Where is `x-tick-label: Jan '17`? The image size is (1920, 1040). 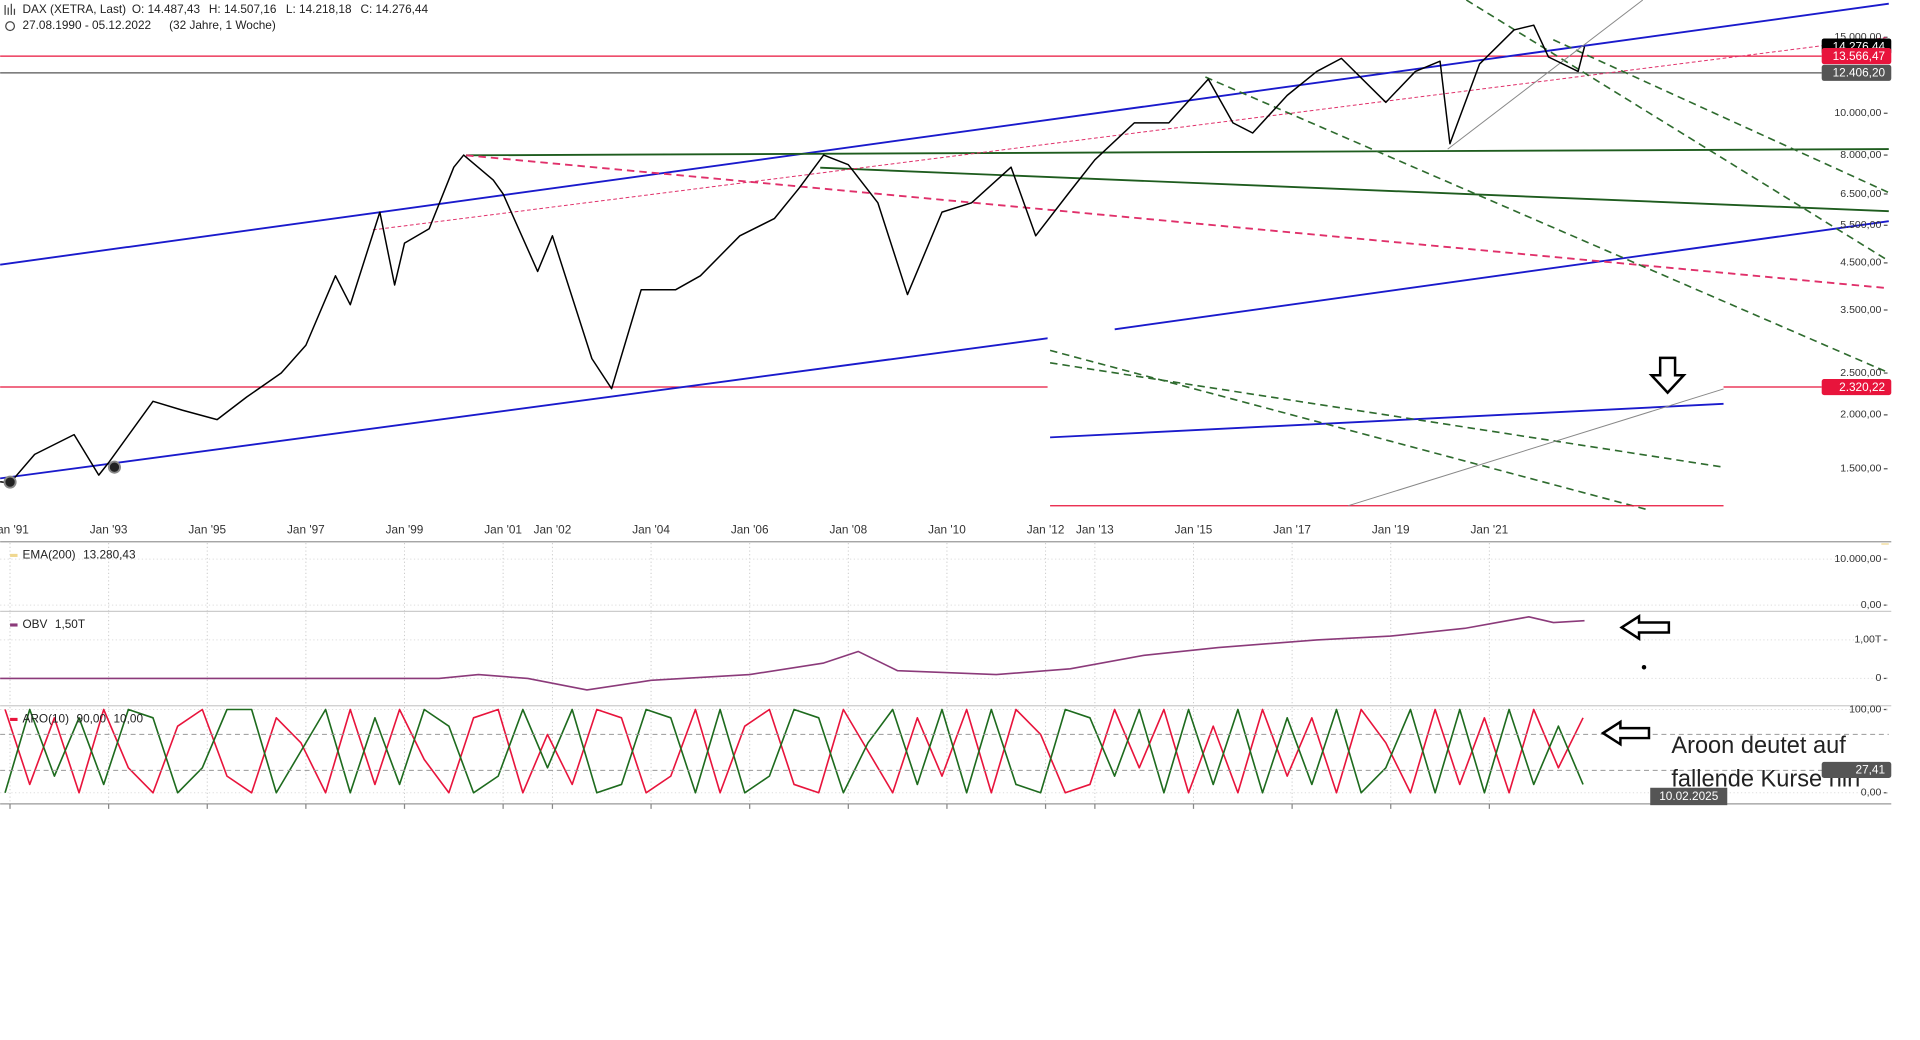 x-tick-label: Jan '17 is located at coordinates (1292, 530).